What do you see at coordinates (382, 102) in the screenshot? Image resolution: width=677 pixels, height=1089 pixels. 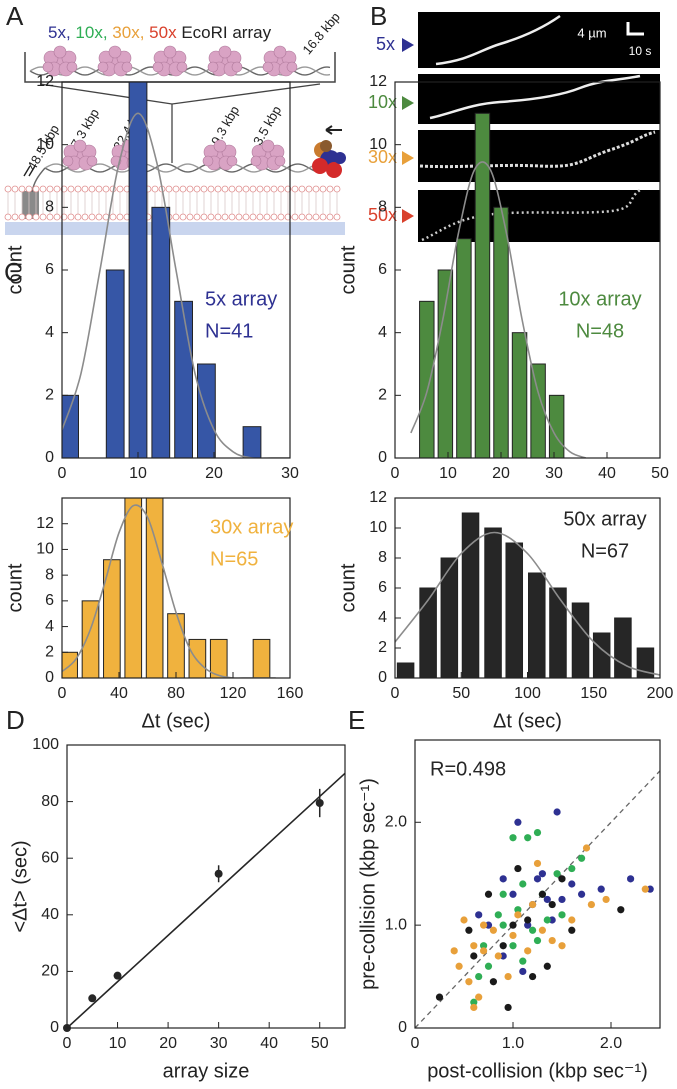 I see `row-label: 10x` at bounding box center [382, 102].